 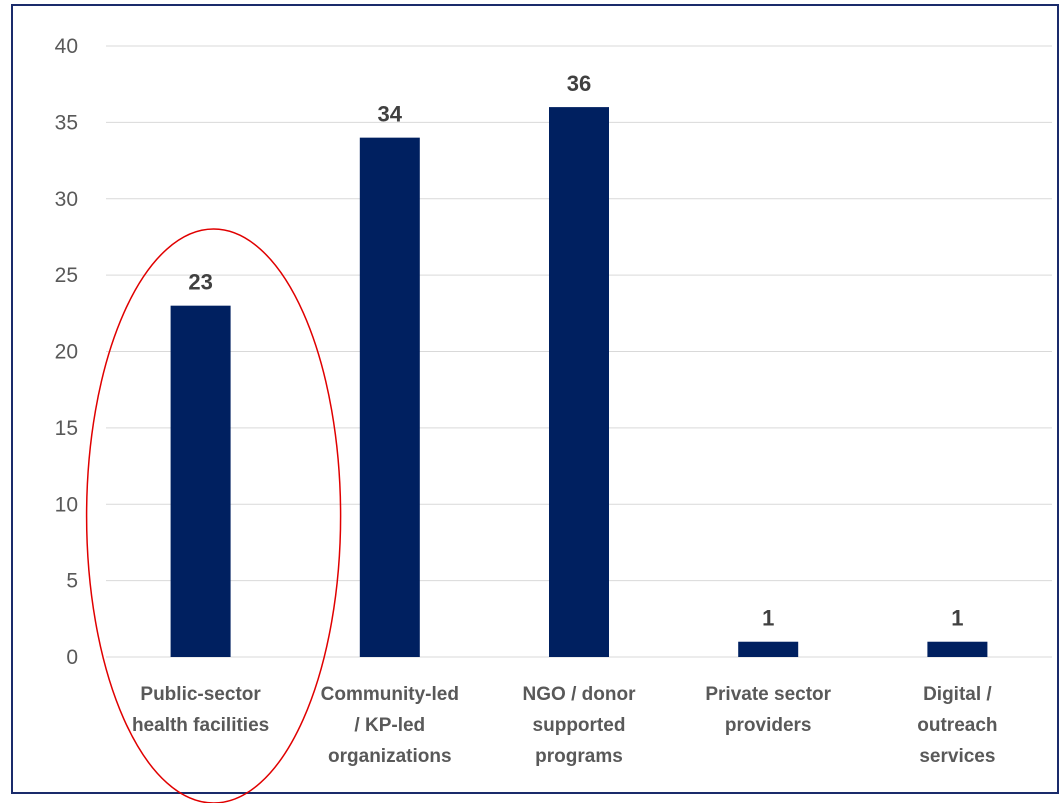 I want to click on category-label: organizations, so click(x=390, y=756).